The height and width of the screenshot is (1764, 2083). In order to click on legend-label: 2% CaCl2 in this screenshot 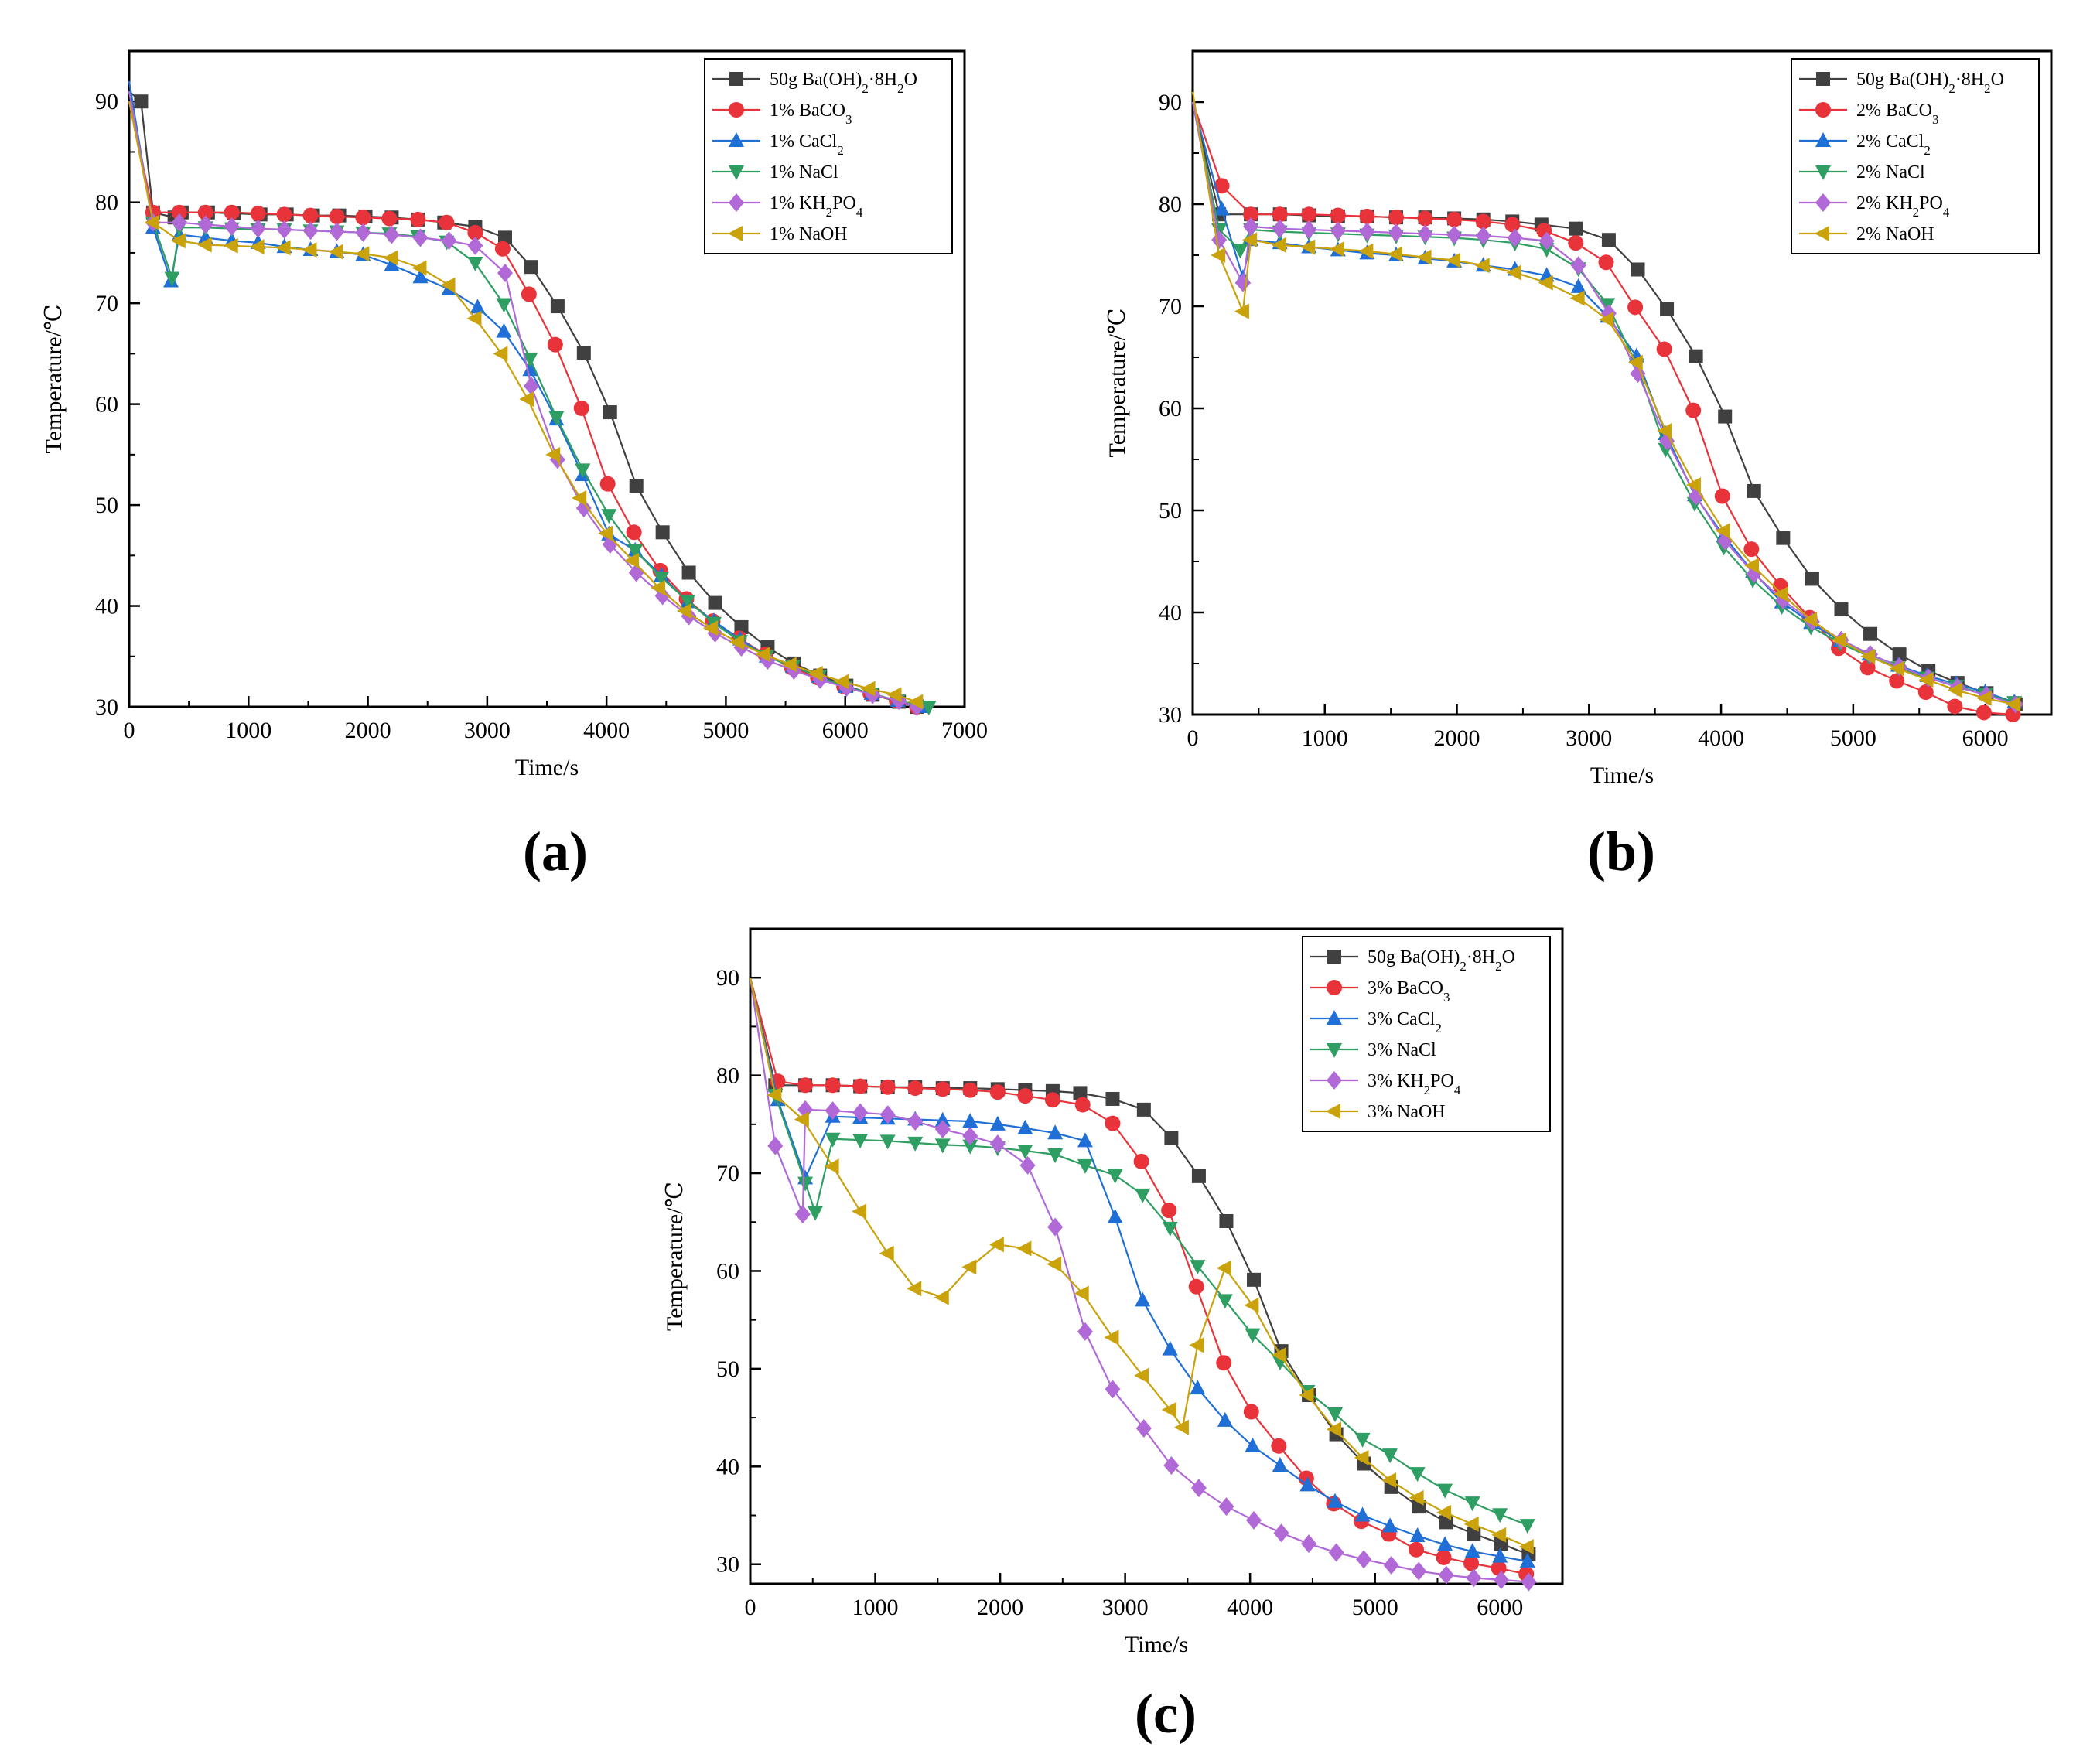, I will do `click(1894, 144)`.